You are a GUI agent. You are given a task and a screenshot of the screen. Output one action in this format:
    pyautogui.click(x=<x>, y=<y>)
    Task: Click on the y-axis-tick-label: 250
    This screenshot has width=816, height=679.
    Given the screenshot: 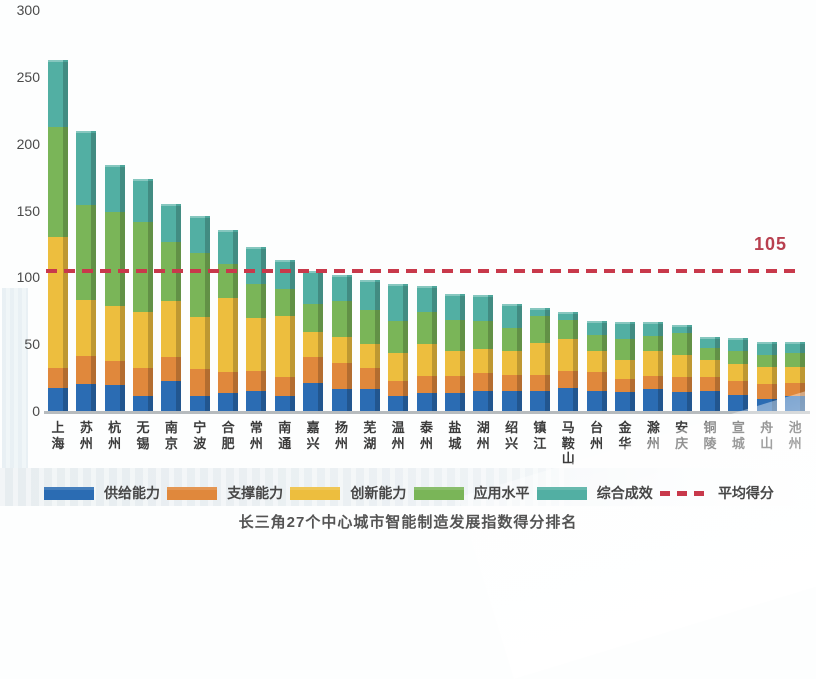 What is the action you would take?
    pyautogui.click(x=28, y=76)
    